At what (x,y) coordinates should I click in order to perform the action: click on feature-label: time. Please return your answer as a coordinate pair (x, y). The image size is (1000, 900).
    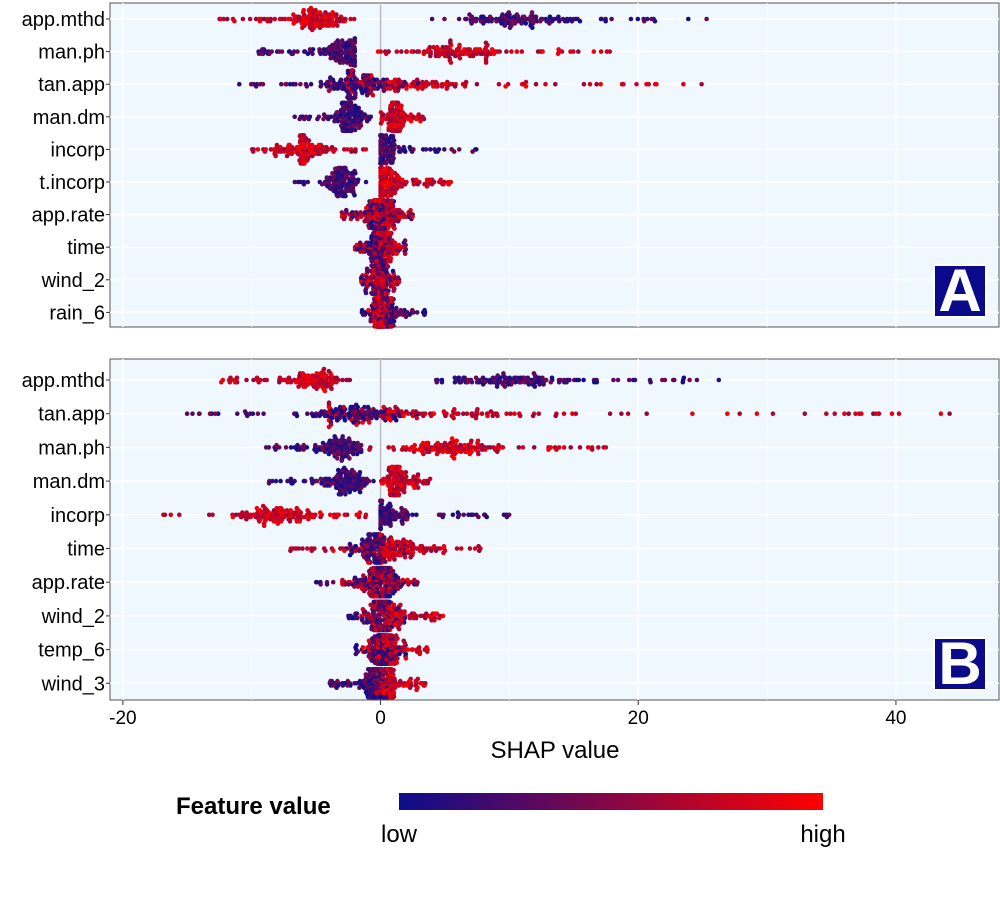
    Looking at the image, I should click on (86, 550).